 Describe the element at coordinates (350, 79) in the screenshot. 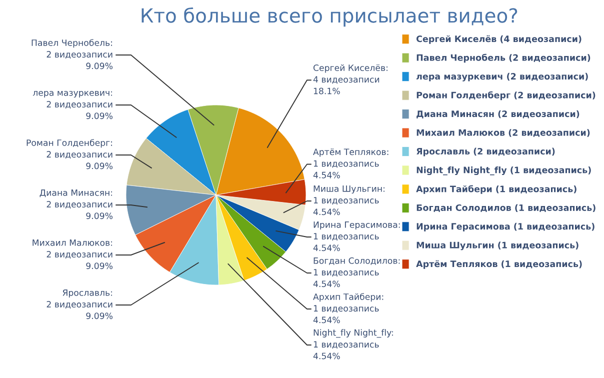

I see `text: Сергей Киселёв: 4 видеозаписи 18.1%` at that location.